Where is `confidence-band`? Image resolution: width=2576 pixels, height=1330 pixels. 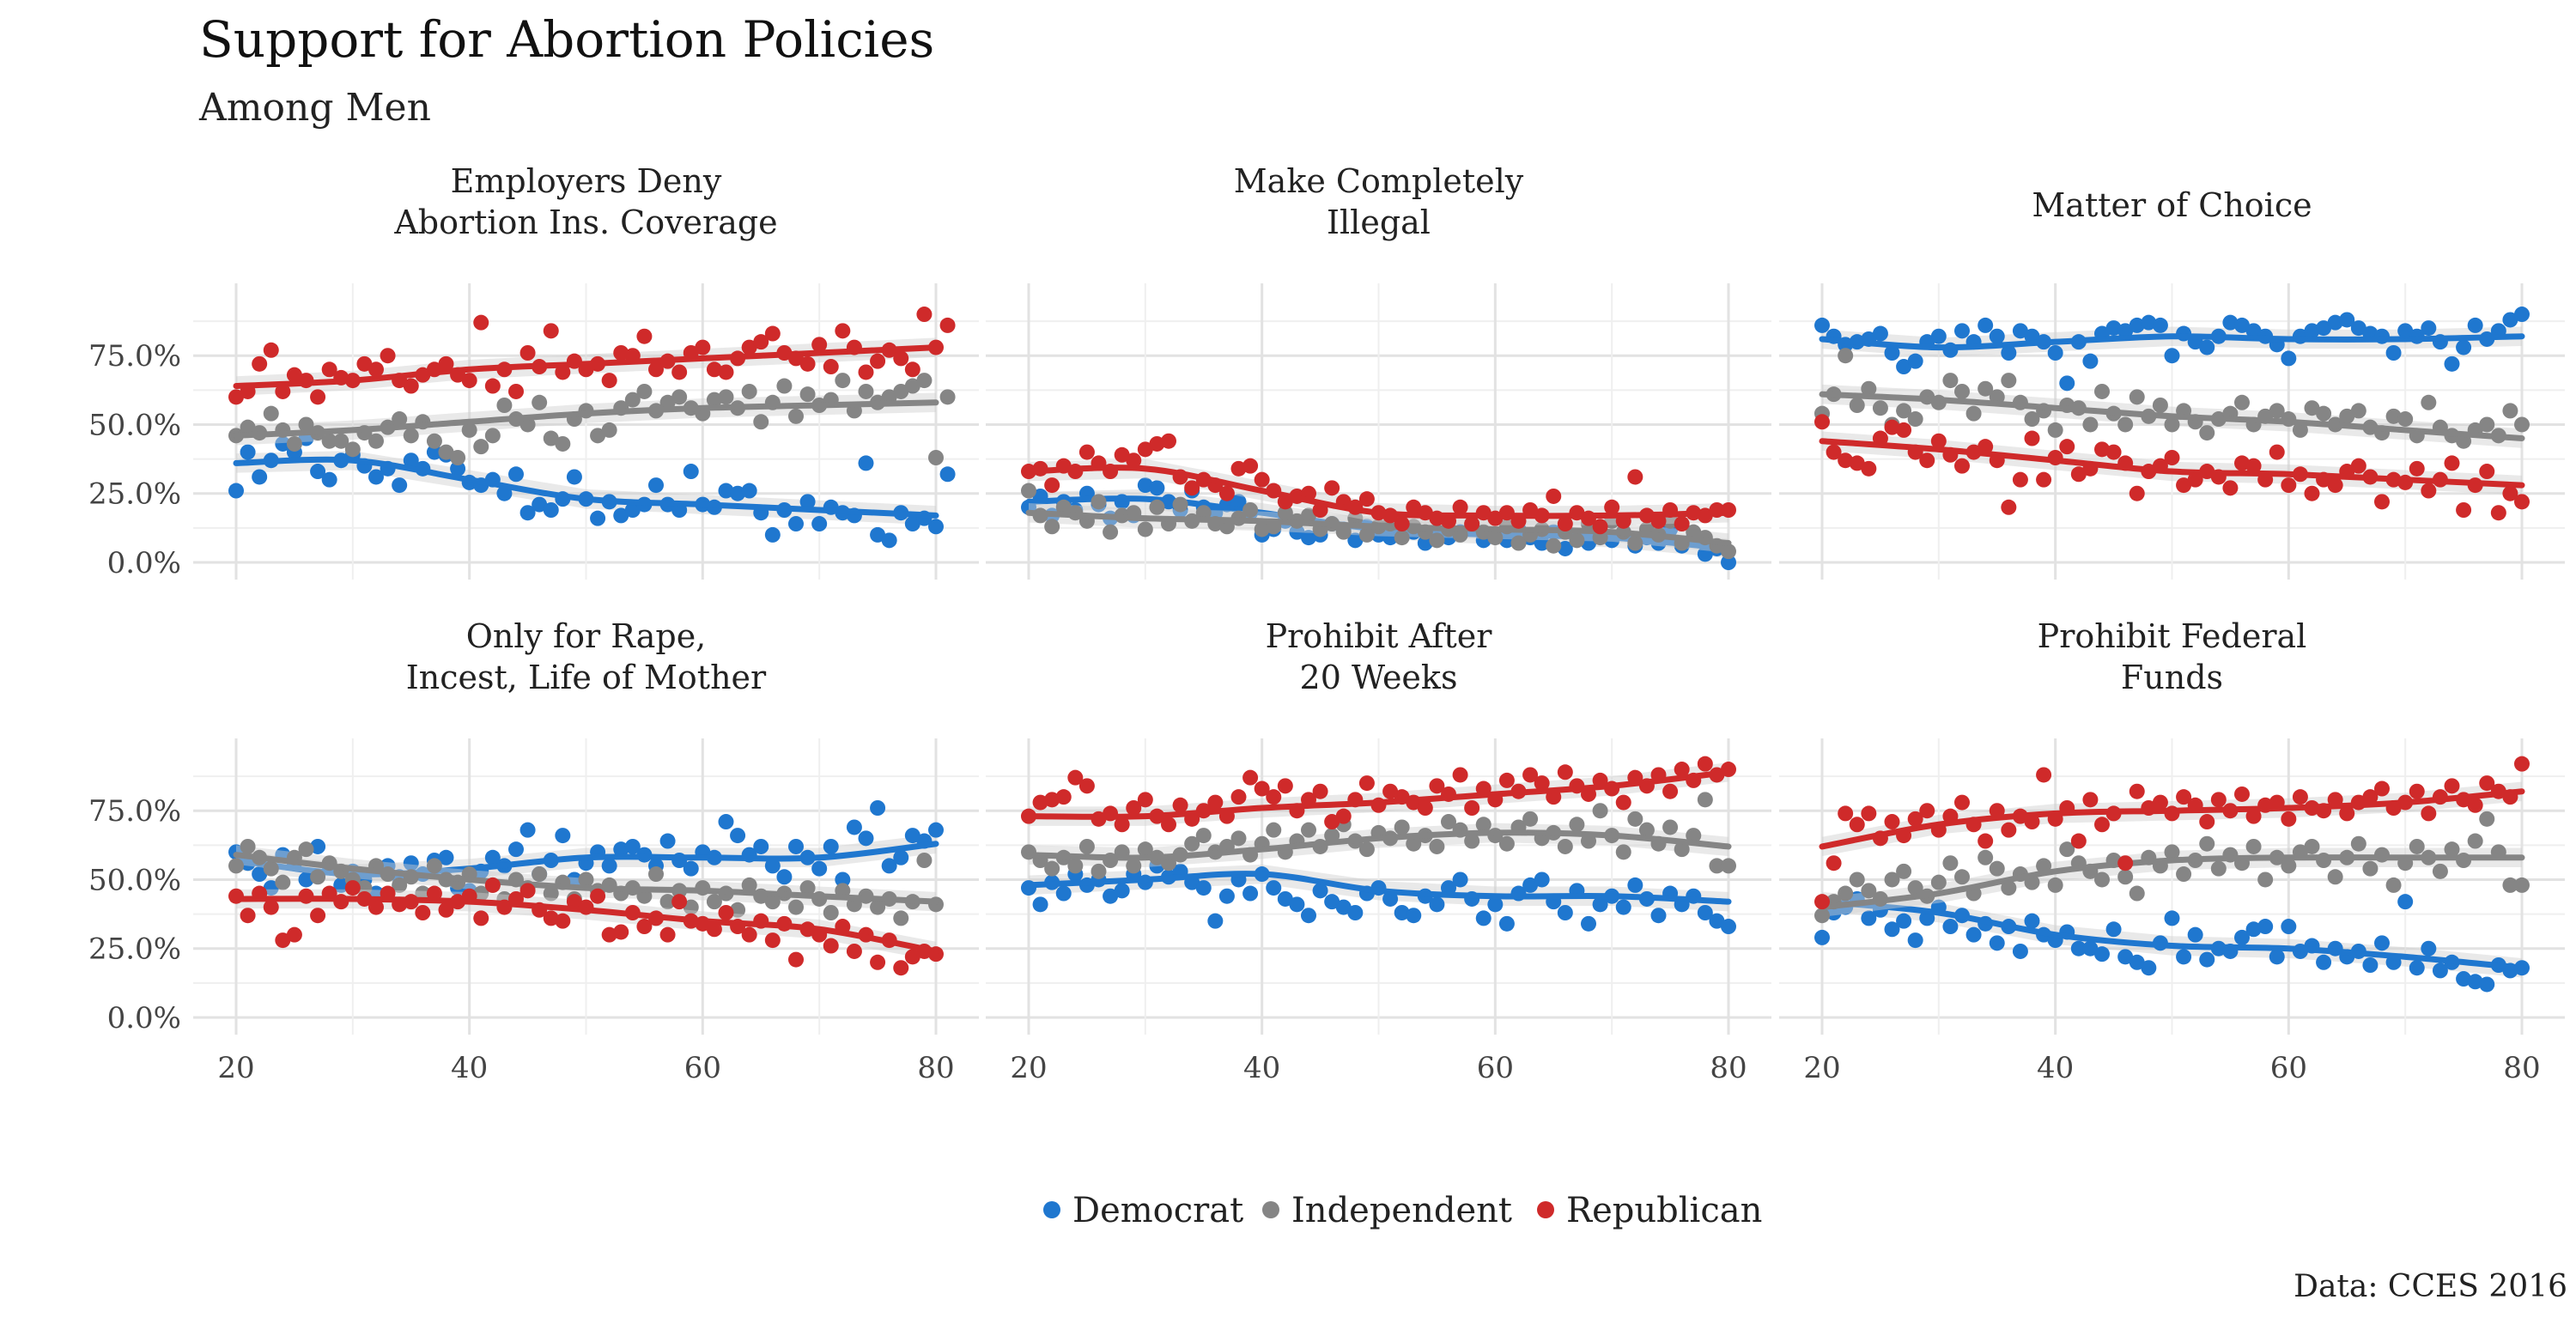
confidence-band is located at coordinates (2172, 341).